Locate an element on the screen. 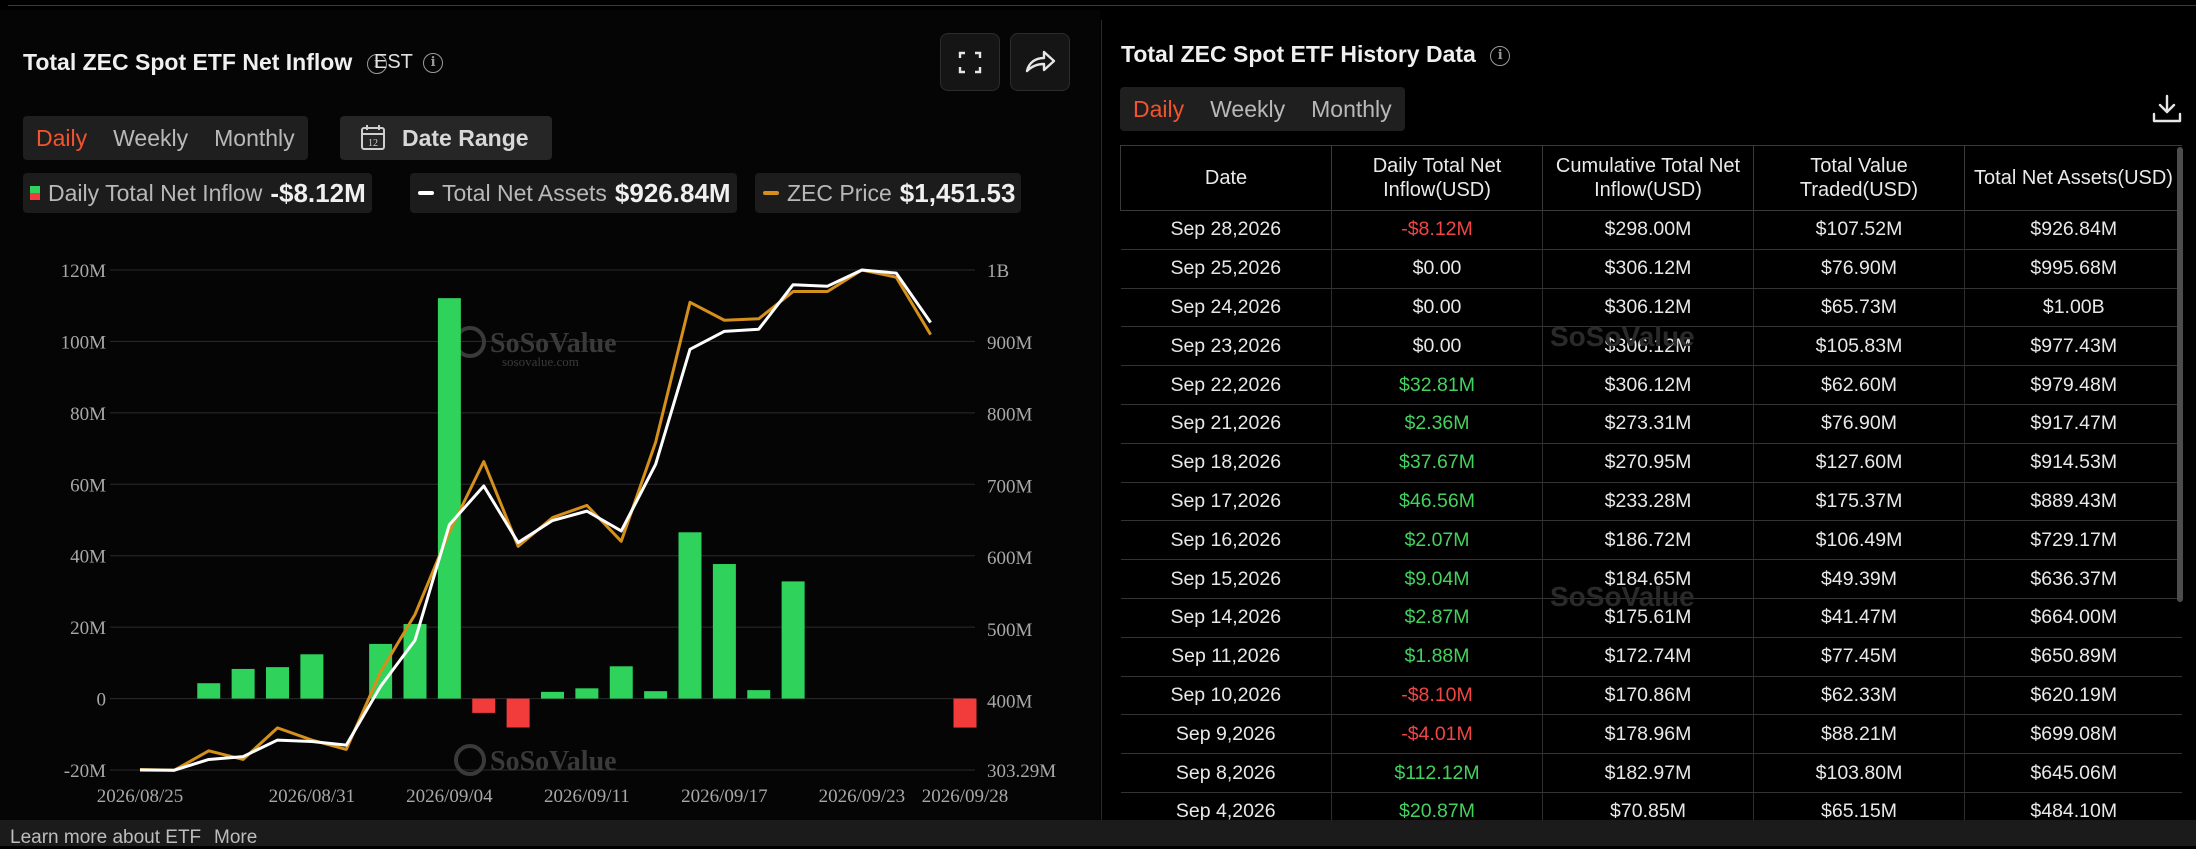 This screenshot has width=2196, height=849. legend-label: Daily Total Net Inflow is located at coordinates (155, 192).